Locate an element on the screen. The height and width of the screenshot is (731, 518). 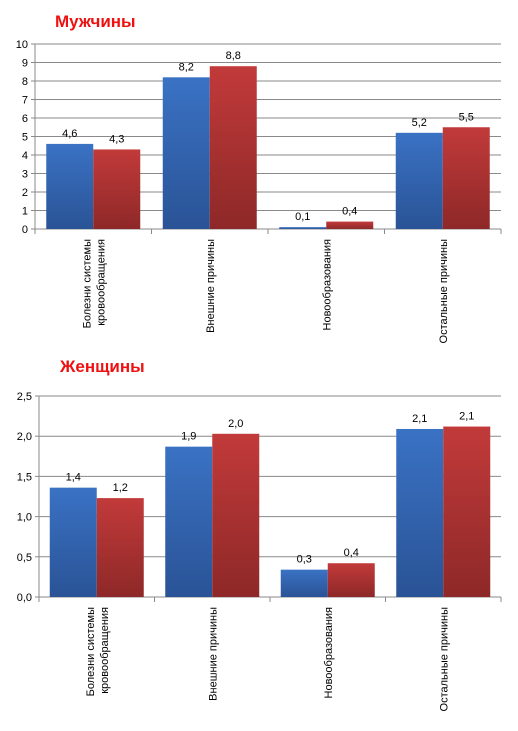
y-tick-label: 9 is located at coordinates (25, 64).